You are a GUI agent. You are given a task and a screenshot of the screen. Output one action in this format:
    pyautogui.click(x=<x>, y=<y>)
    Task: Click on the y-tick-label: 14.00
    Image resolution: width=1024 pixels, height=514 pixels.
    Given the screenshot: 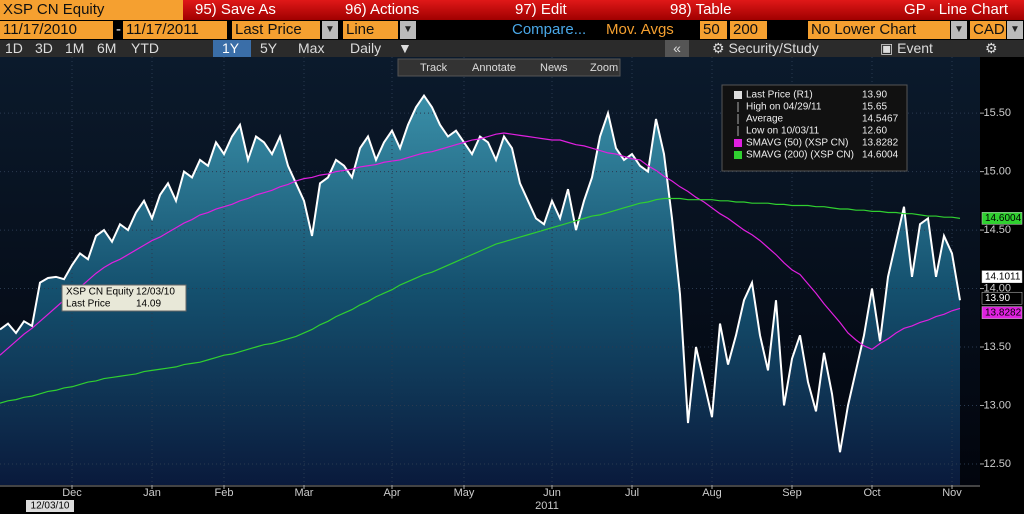 What is the action you would take?
    pyautogui.click(x=997, y=288)
    